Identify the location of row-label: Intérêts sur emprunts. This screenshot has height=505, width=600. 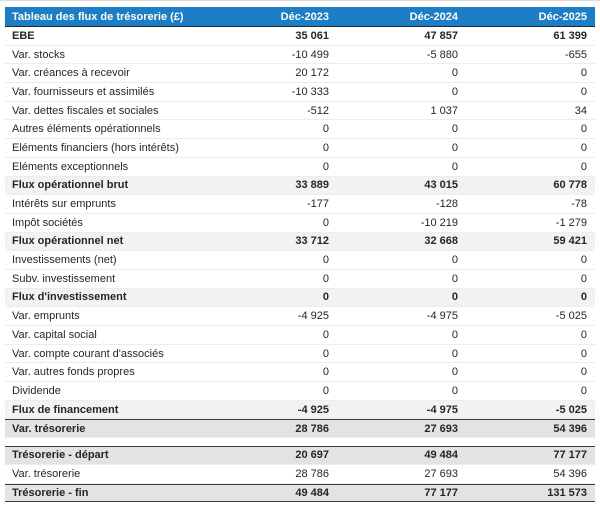
(64, 204).